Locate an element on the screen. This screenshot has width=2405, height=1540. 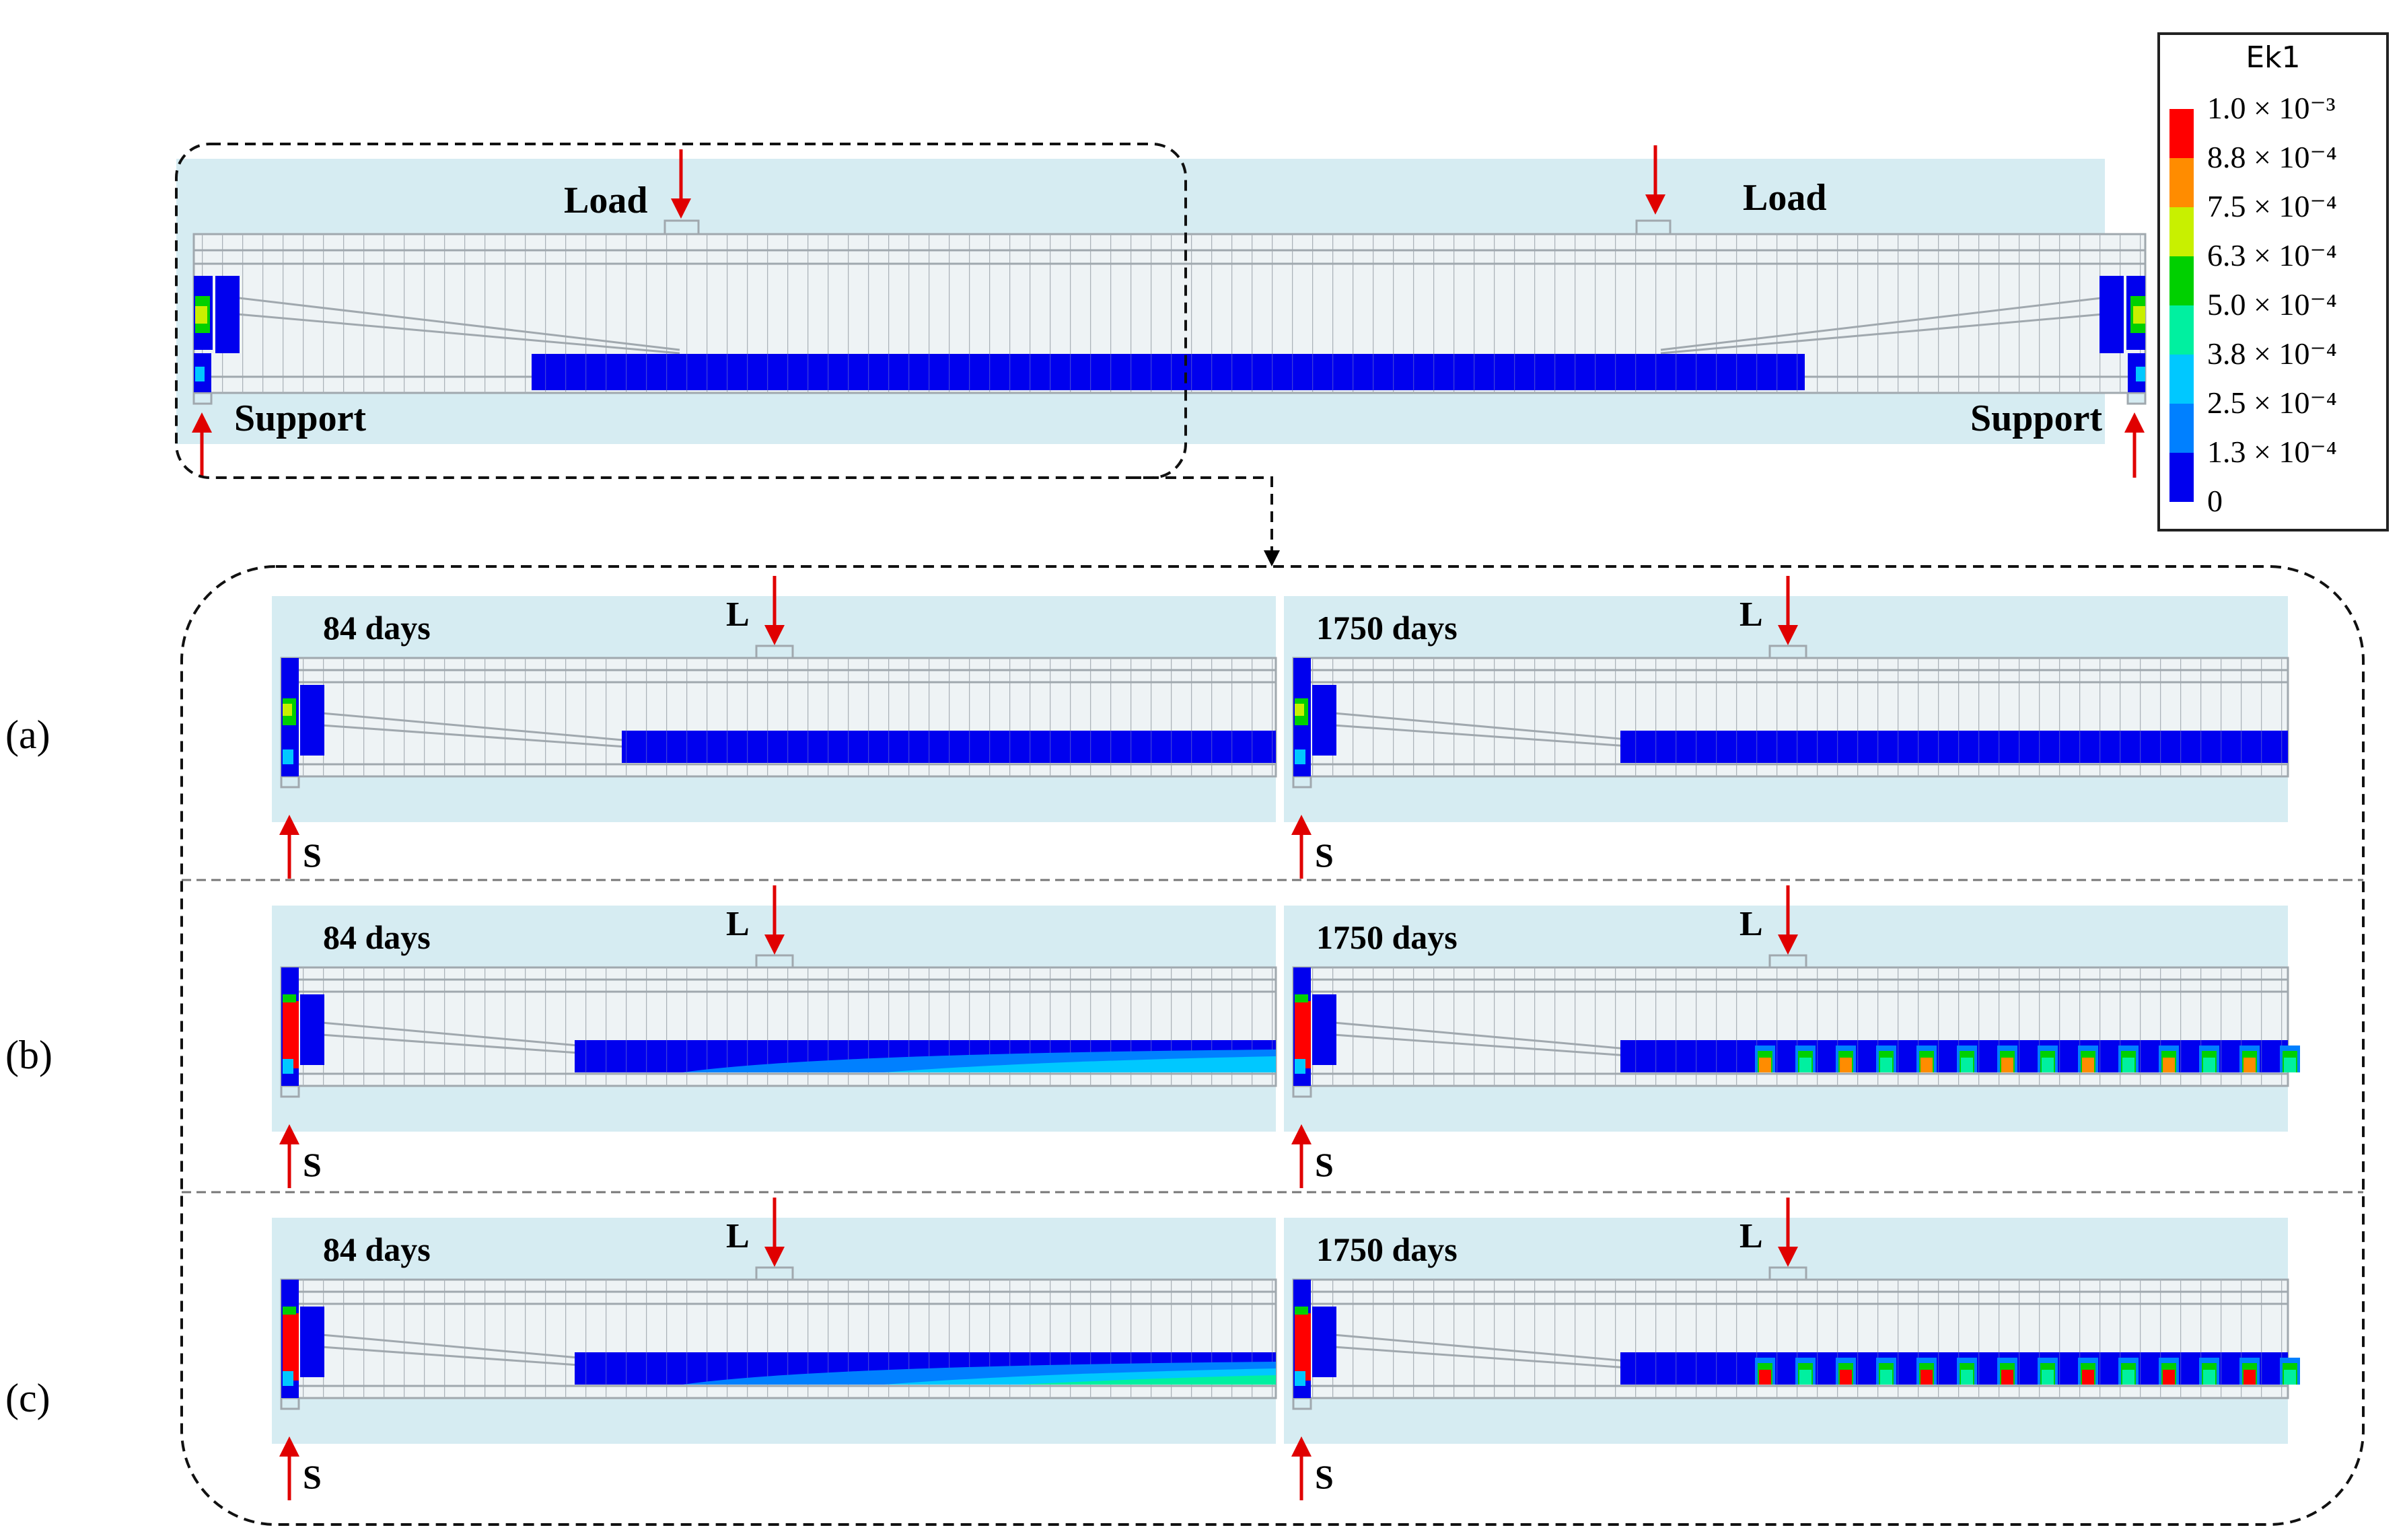
legend-title: Ek1 is located at coordinates (2273, 57).